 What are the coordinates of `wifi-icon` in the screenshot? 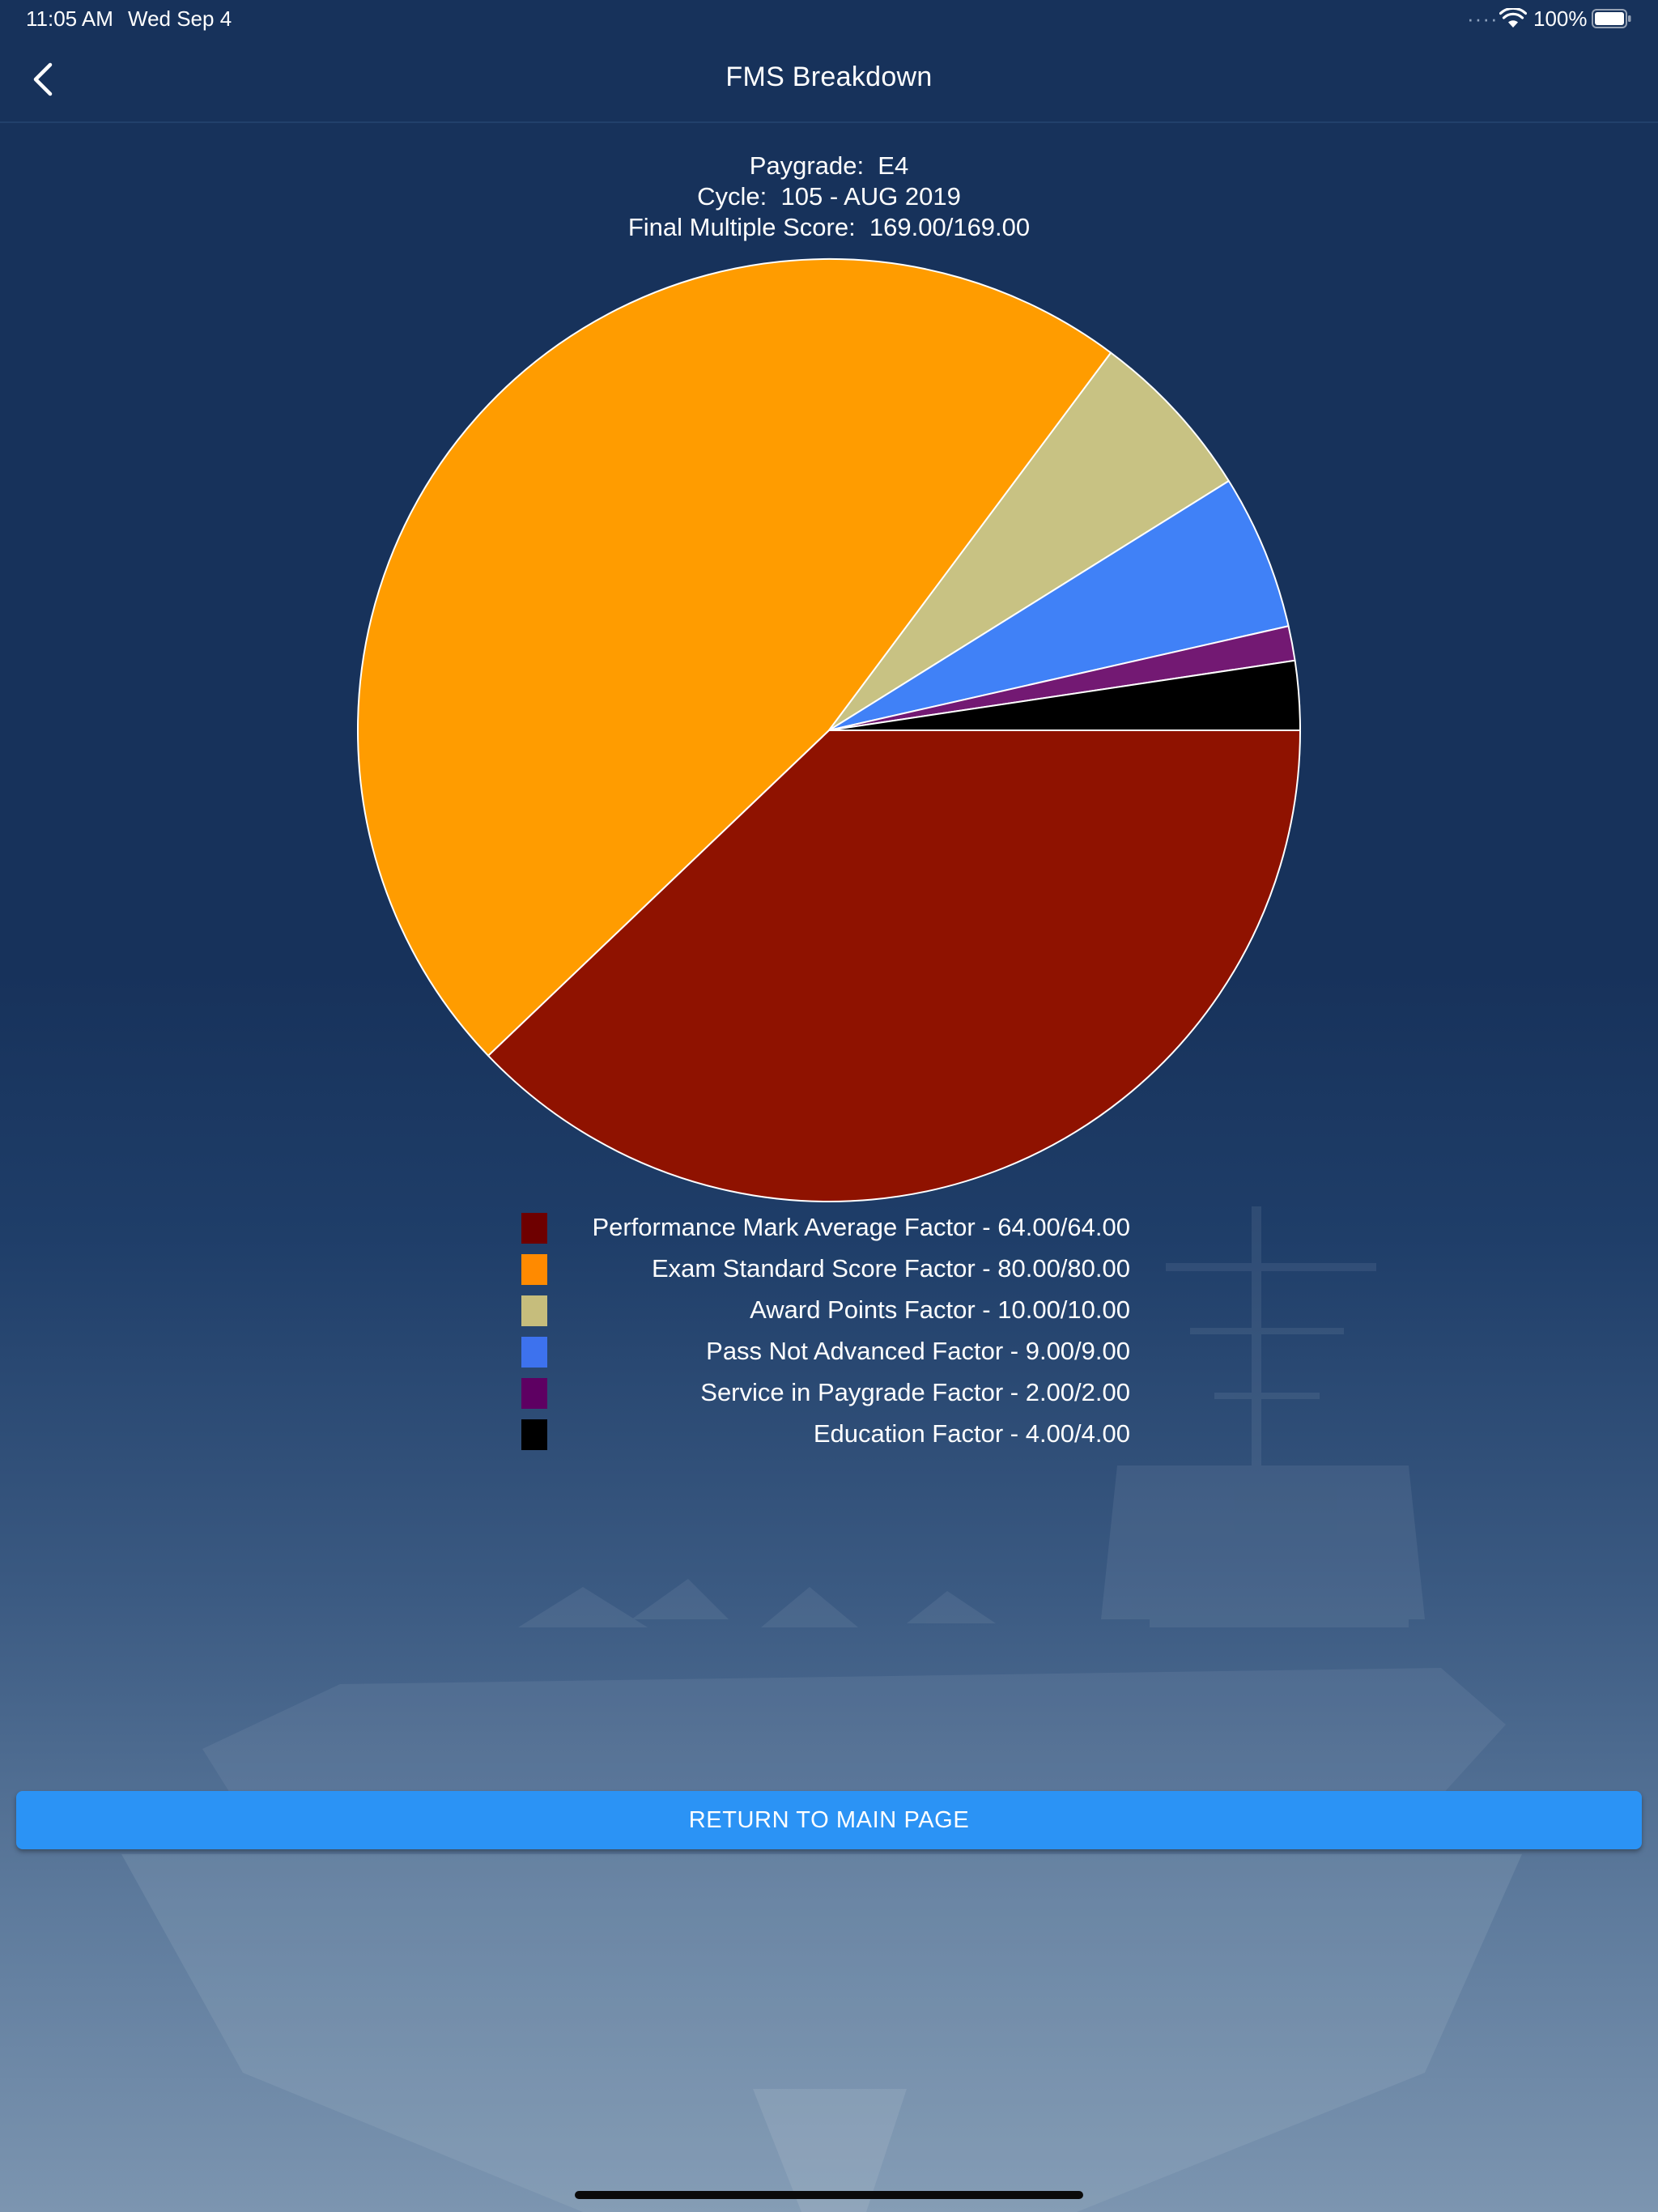 It's located at (1513, 18).